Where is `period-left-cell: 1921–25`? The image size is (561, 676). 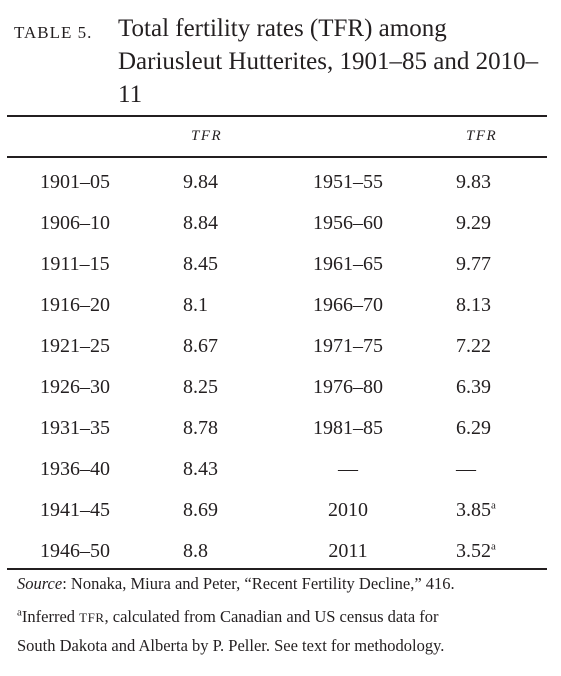 period-left-cell: 1921–25 is located at coordinates (75, 346).